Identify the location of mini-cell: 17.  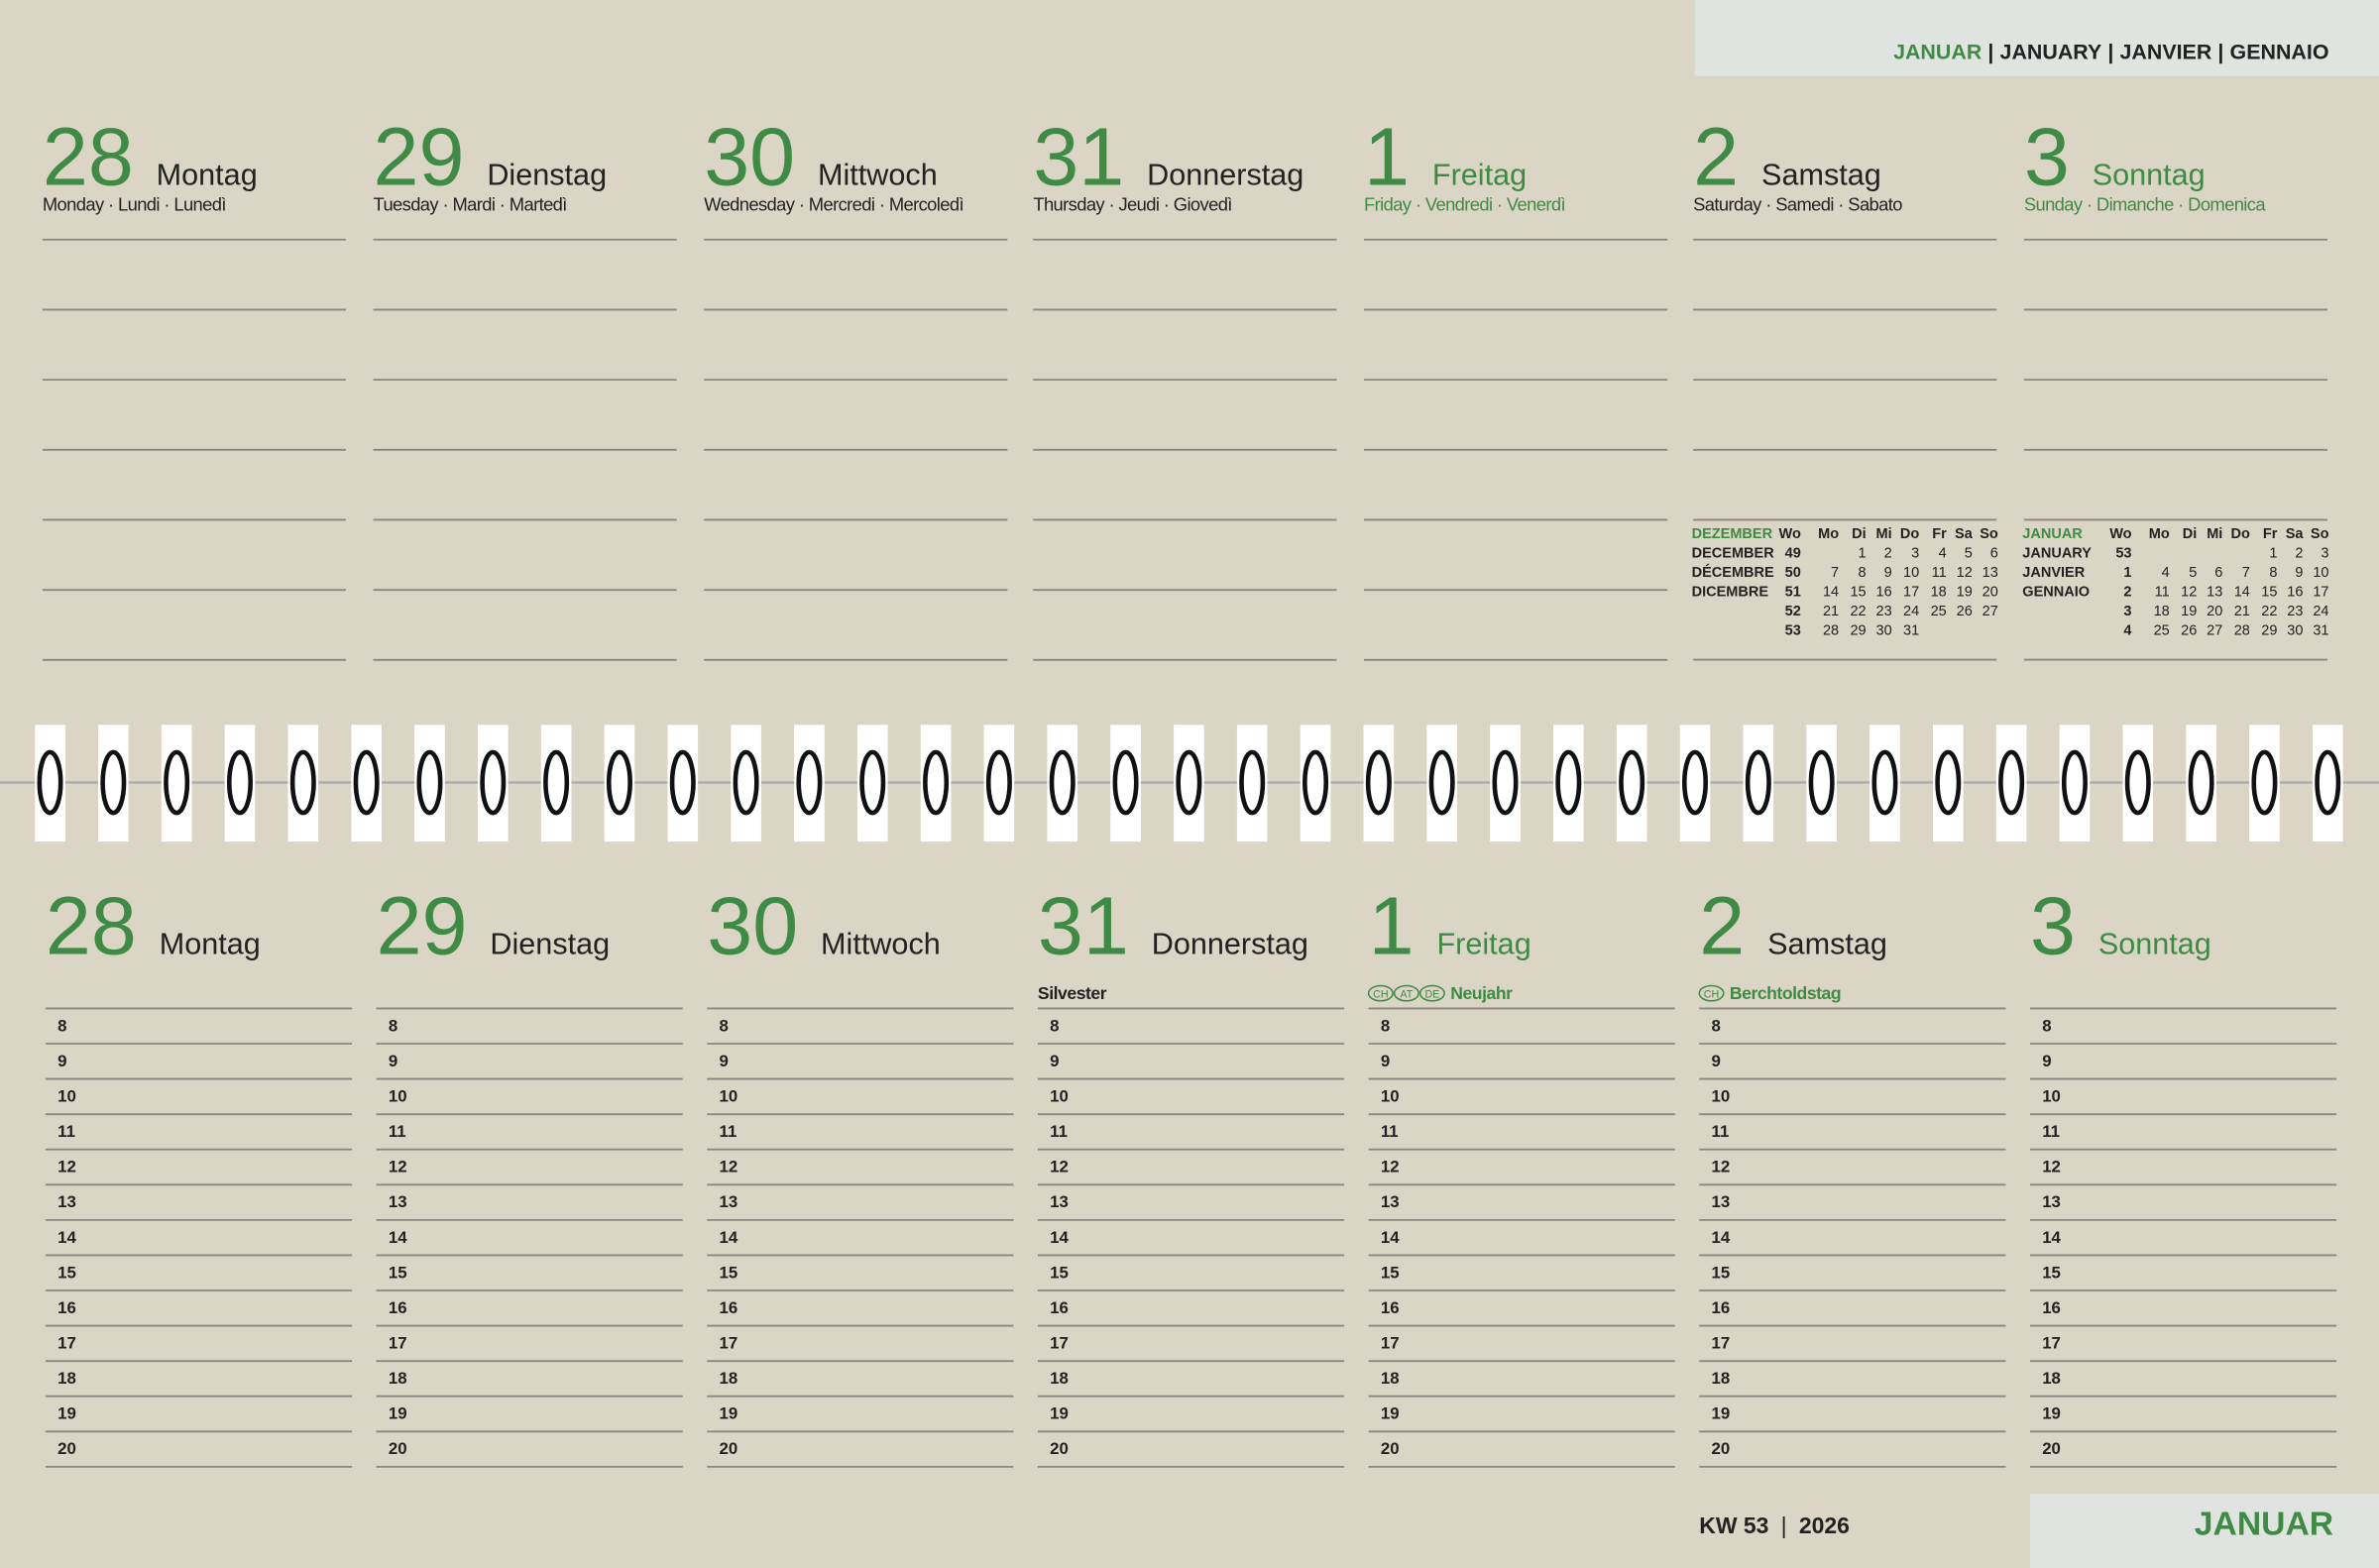
(2320, 592).